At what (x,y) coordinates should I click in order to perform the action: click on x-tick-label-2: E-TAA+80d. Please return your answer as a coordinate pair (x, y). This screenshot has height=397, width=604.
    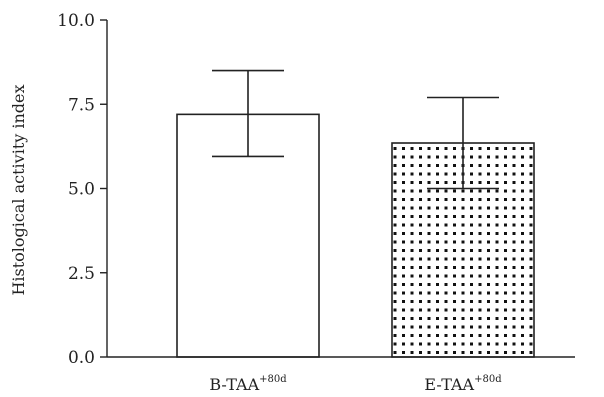
    Looking at the image, I should click on (463, 384).